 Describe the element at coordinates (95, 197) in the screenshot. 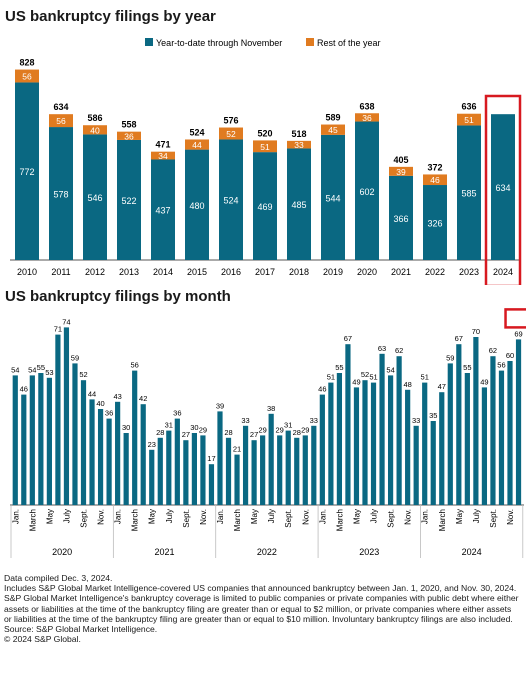

I see `bar-ytd-2012` at that location.